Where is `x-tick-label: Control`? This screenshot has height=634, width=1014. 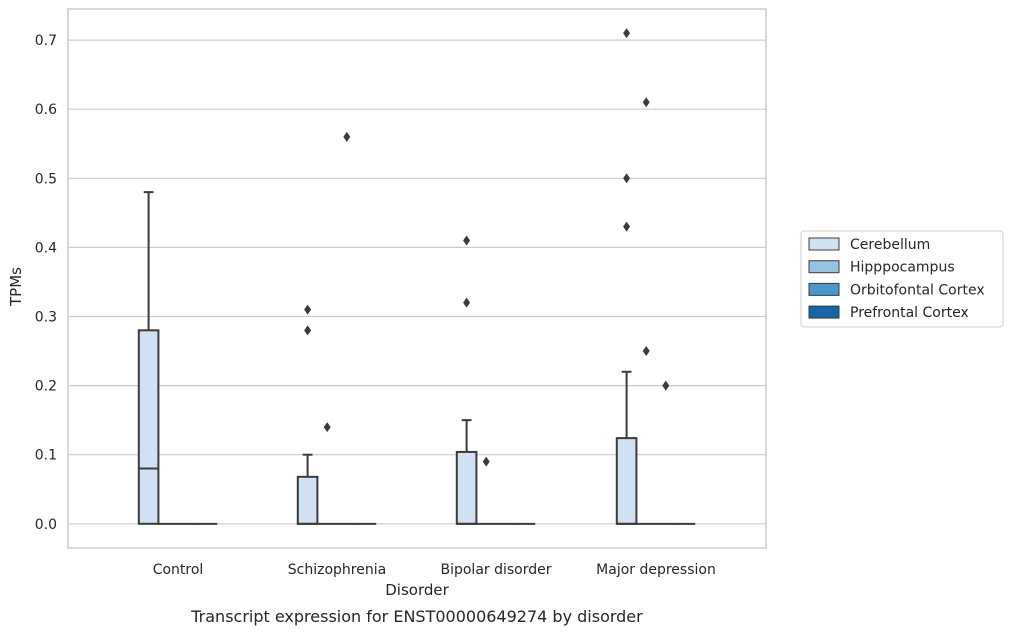
x-tick-label: Control is located at coordinates (178, 570).